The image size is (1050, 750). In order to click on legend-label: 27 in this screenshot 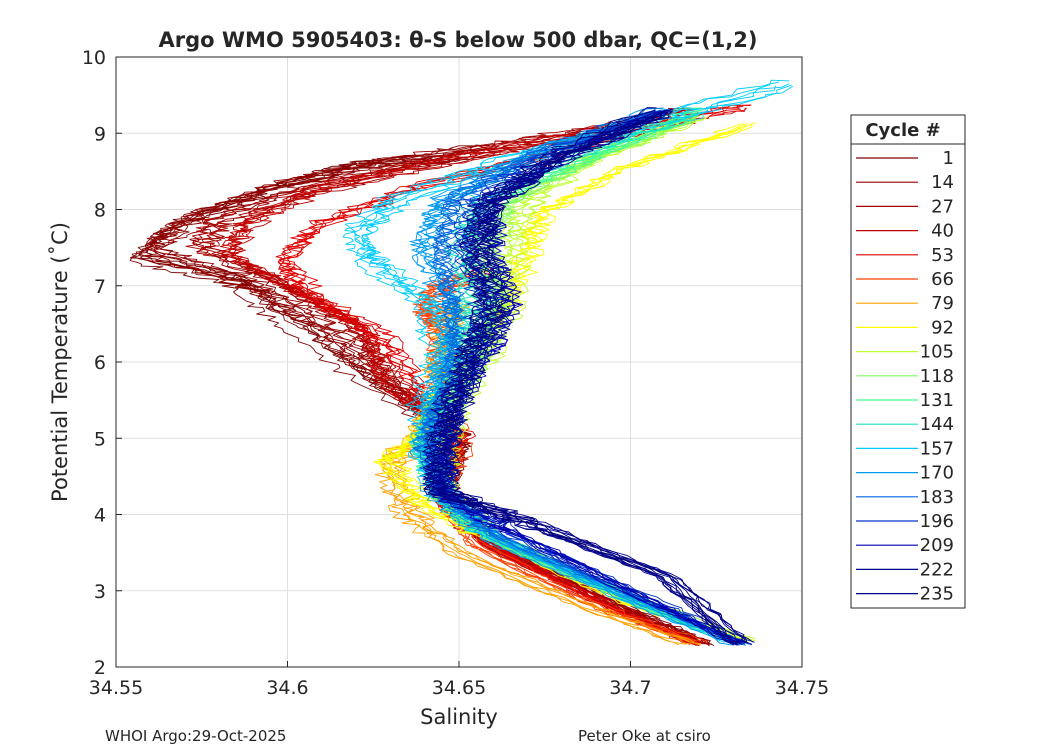, I will do `click(942, 206)`.